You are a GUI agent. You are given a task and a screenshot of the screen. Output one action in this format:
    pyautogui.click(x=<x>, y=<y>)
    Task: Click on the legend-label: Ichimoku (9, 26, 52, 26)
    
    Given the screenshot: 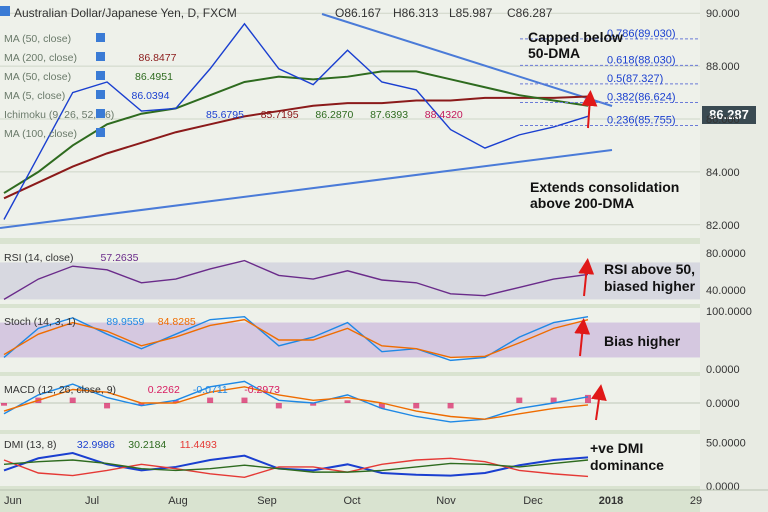 What is the action you would take?
    pyautogui.click(x=59, y=115)
    